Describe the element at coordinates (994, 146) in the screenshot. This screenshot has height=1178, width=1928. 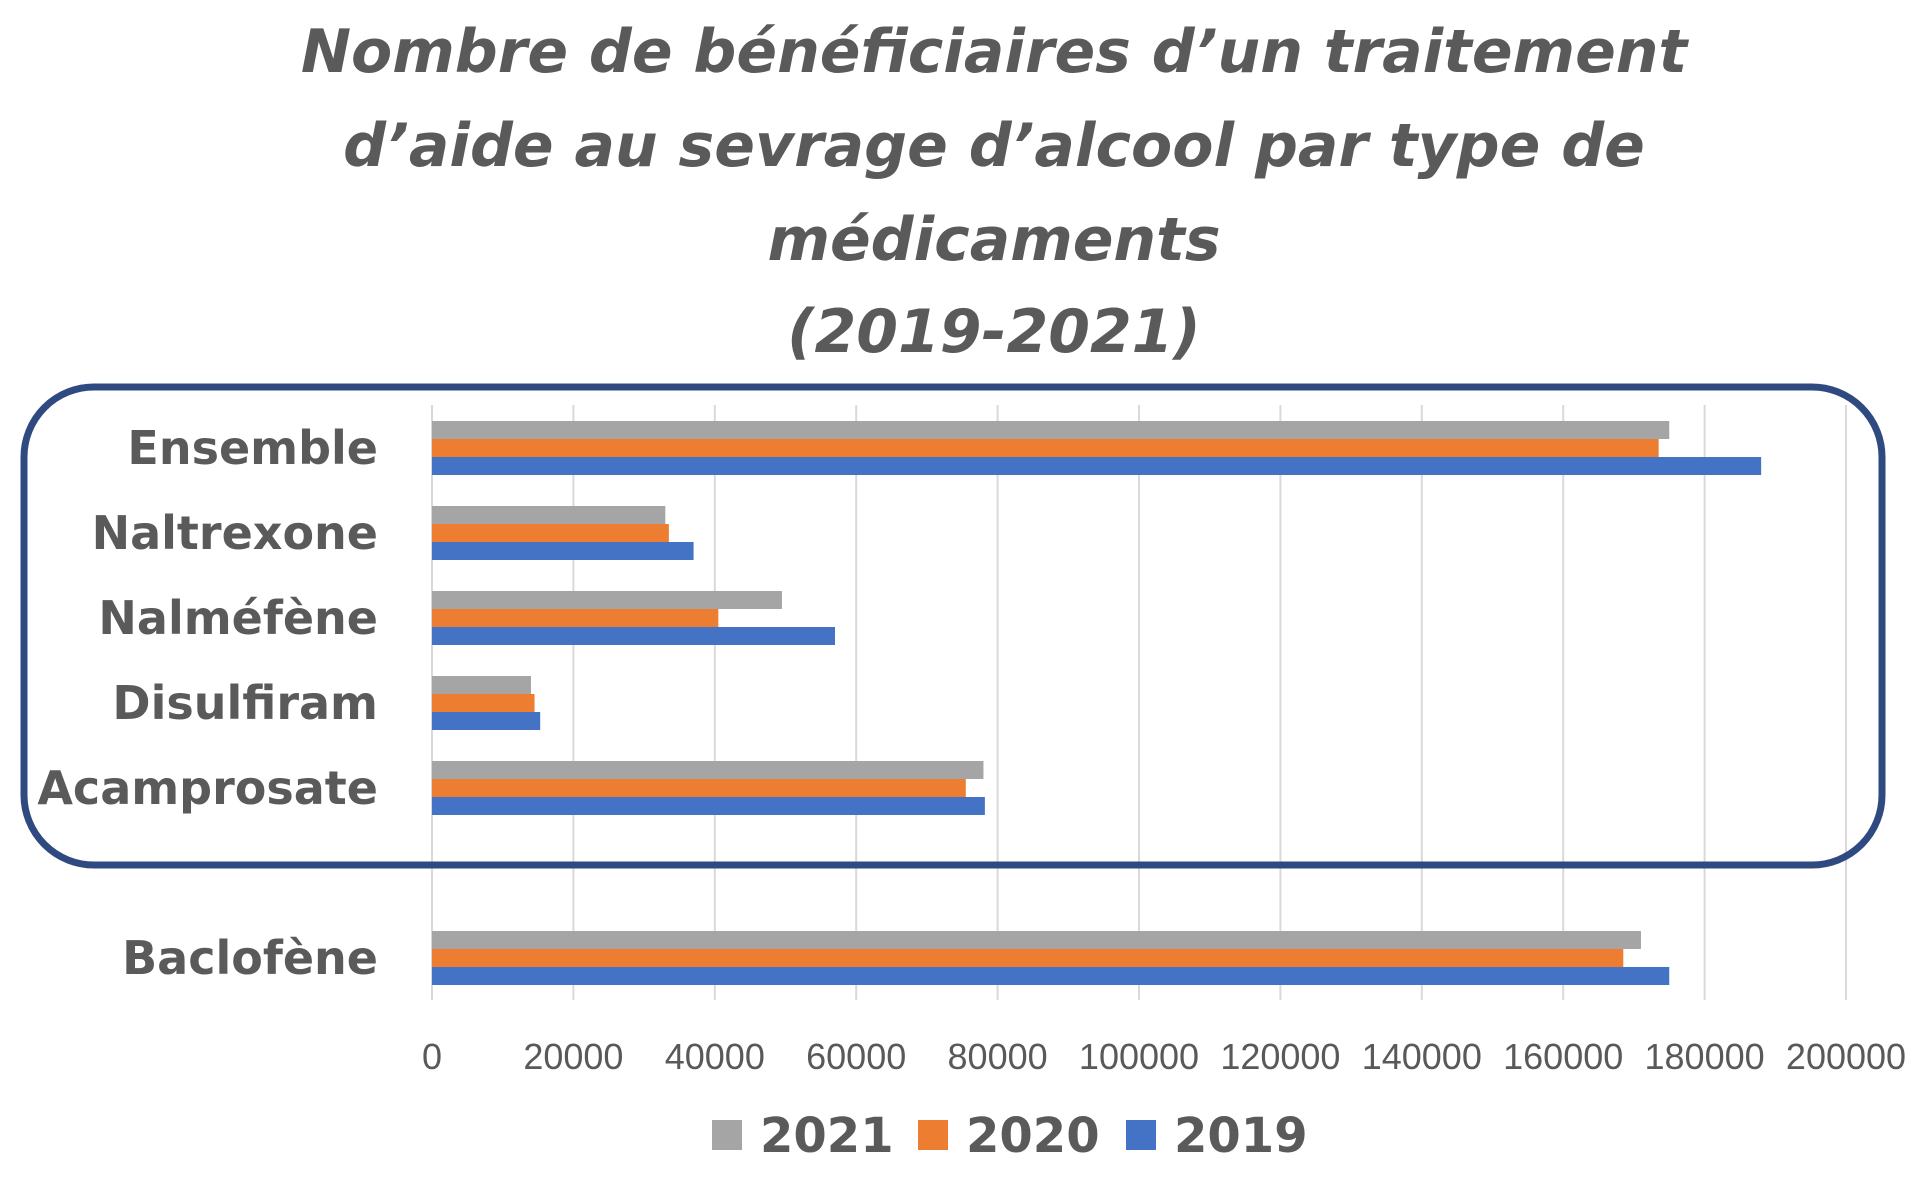
I see `chart-title-line-2: d’aide au sevrage d’alcool par type de` at that location.